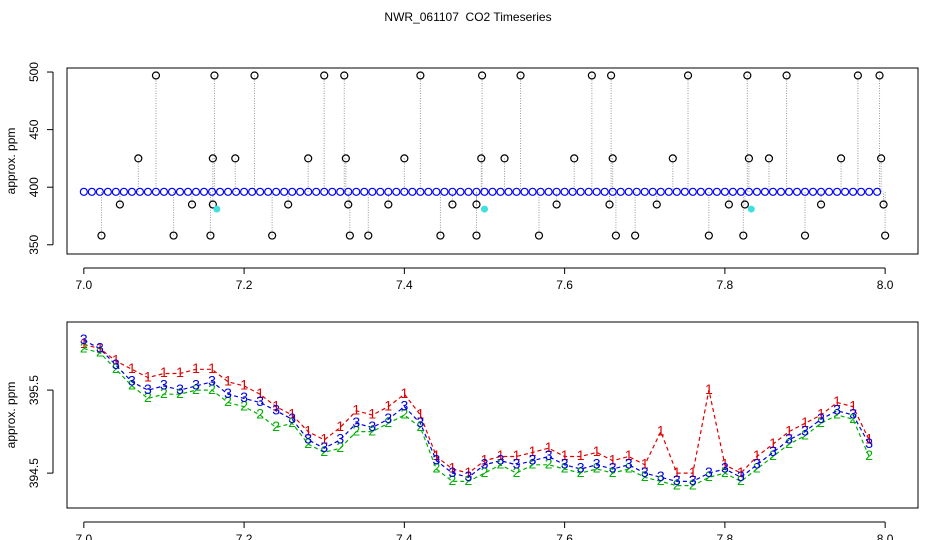 The width and height of the screenshot is (936, 540). Describe the element at coordinates (244, 285) in the screenshot. I see `x-tick-label: 7.2` at that location.